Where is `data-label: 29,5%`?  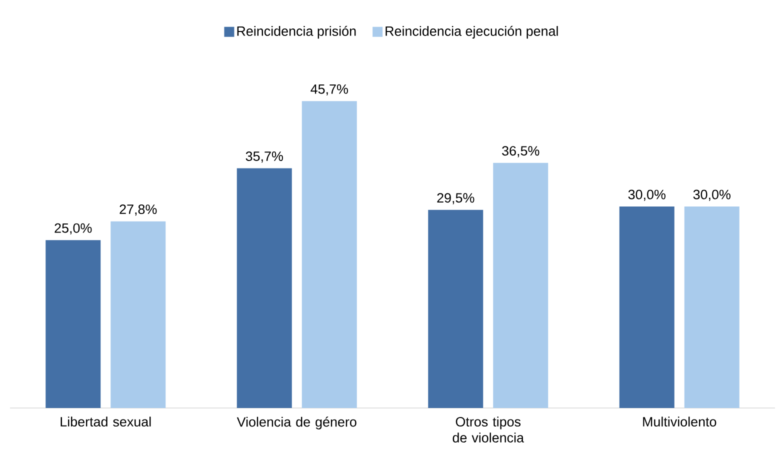 data-label: 29,5% is located at coordinates (455, 198).